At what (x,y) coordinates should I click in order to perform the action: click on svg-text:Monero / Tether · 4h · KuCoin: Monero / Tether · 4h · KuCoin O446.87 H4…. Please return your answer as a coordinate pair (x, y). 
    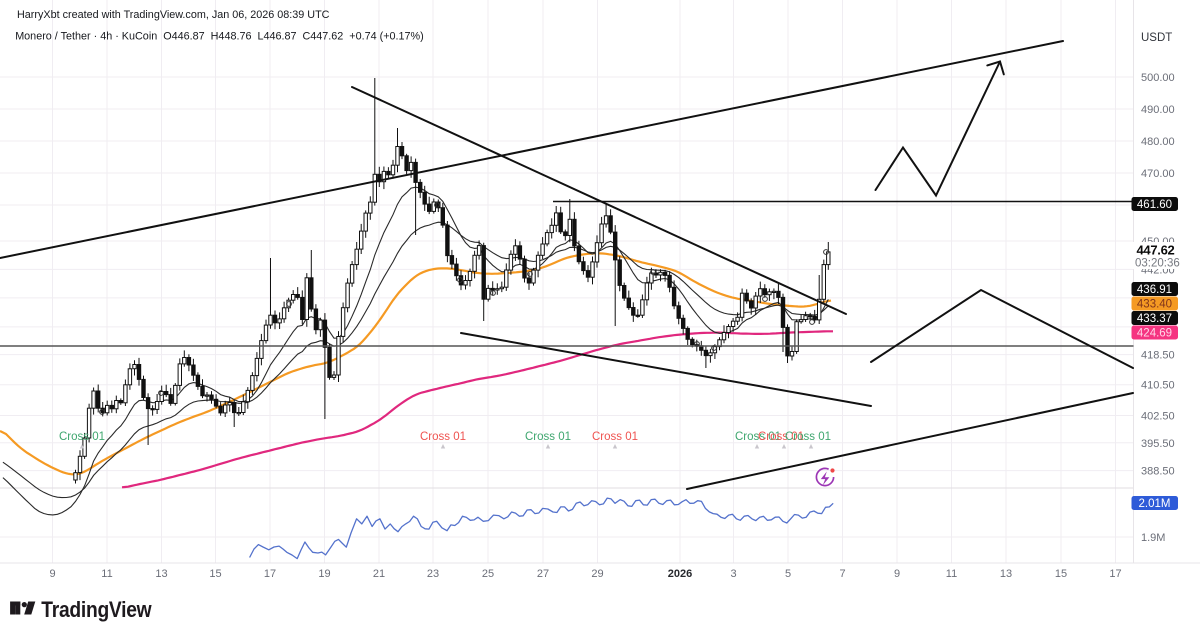
    Looking at the image, I should click on (219, 37).